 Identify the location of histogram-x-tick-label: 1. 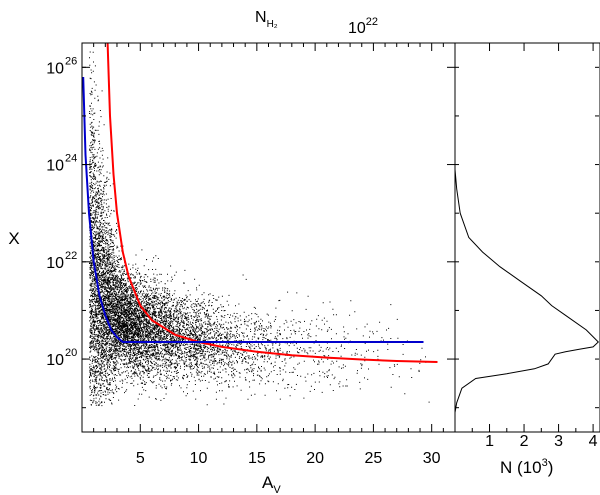
(489, 441).